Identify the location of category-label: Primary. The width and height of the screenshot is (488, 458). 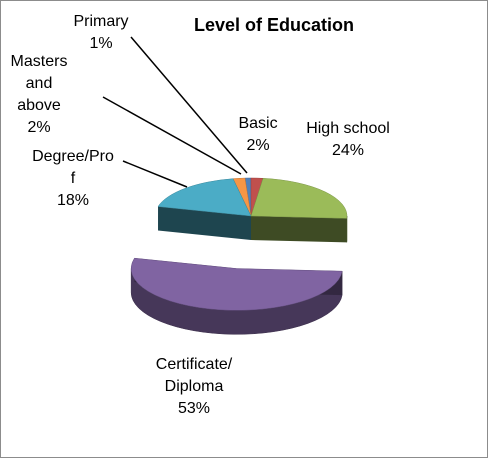
(101, 21).